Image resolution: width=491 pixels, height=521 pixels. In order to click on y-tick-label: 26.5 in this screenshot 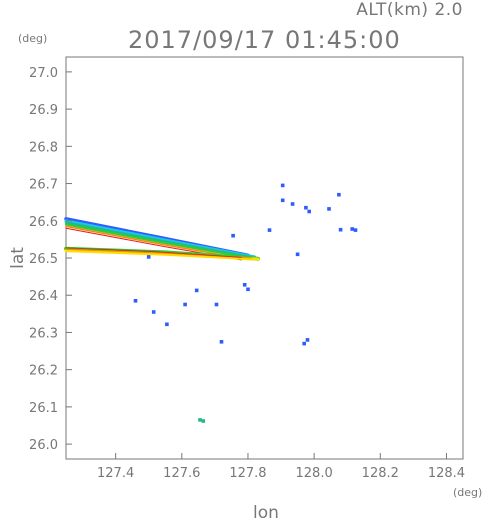, I will do `click(43, 259)`.